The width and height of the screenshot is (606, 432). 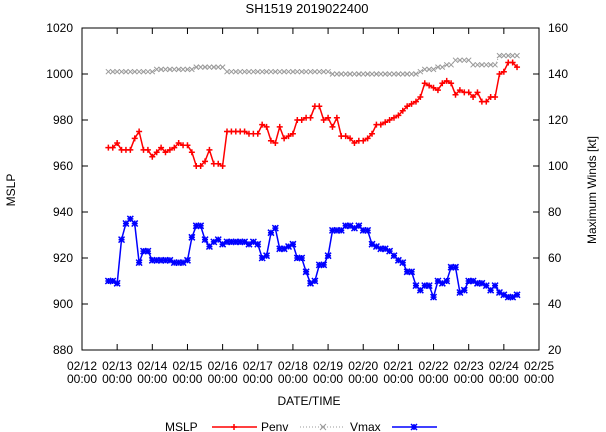 I want to click on series-mslp, so click(x=312, y=64).